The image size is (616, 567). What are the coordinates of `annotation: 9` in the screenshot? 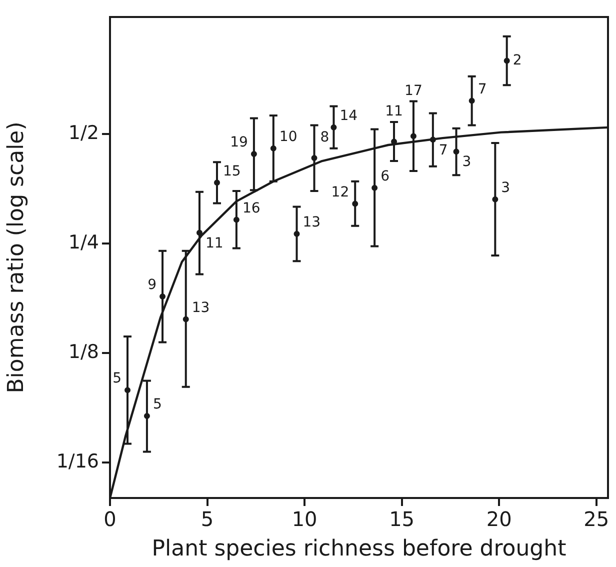 It's located at (152, 285).